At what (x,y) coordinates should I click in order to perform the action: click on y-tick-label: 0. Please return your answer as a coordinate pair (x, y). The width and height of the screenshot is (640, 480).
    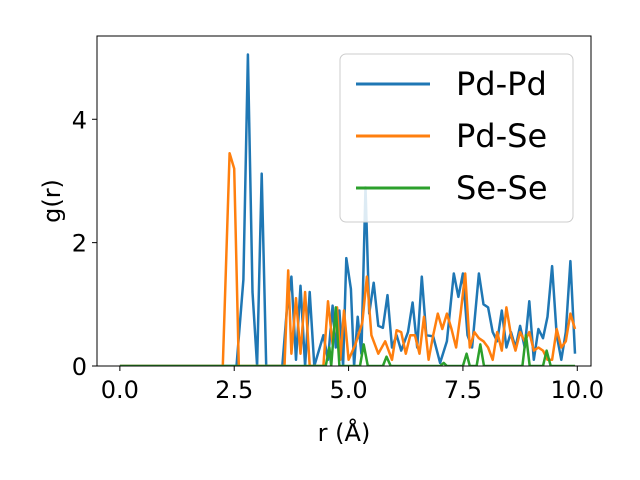
    Looking at the image, I should click on (79, 367).